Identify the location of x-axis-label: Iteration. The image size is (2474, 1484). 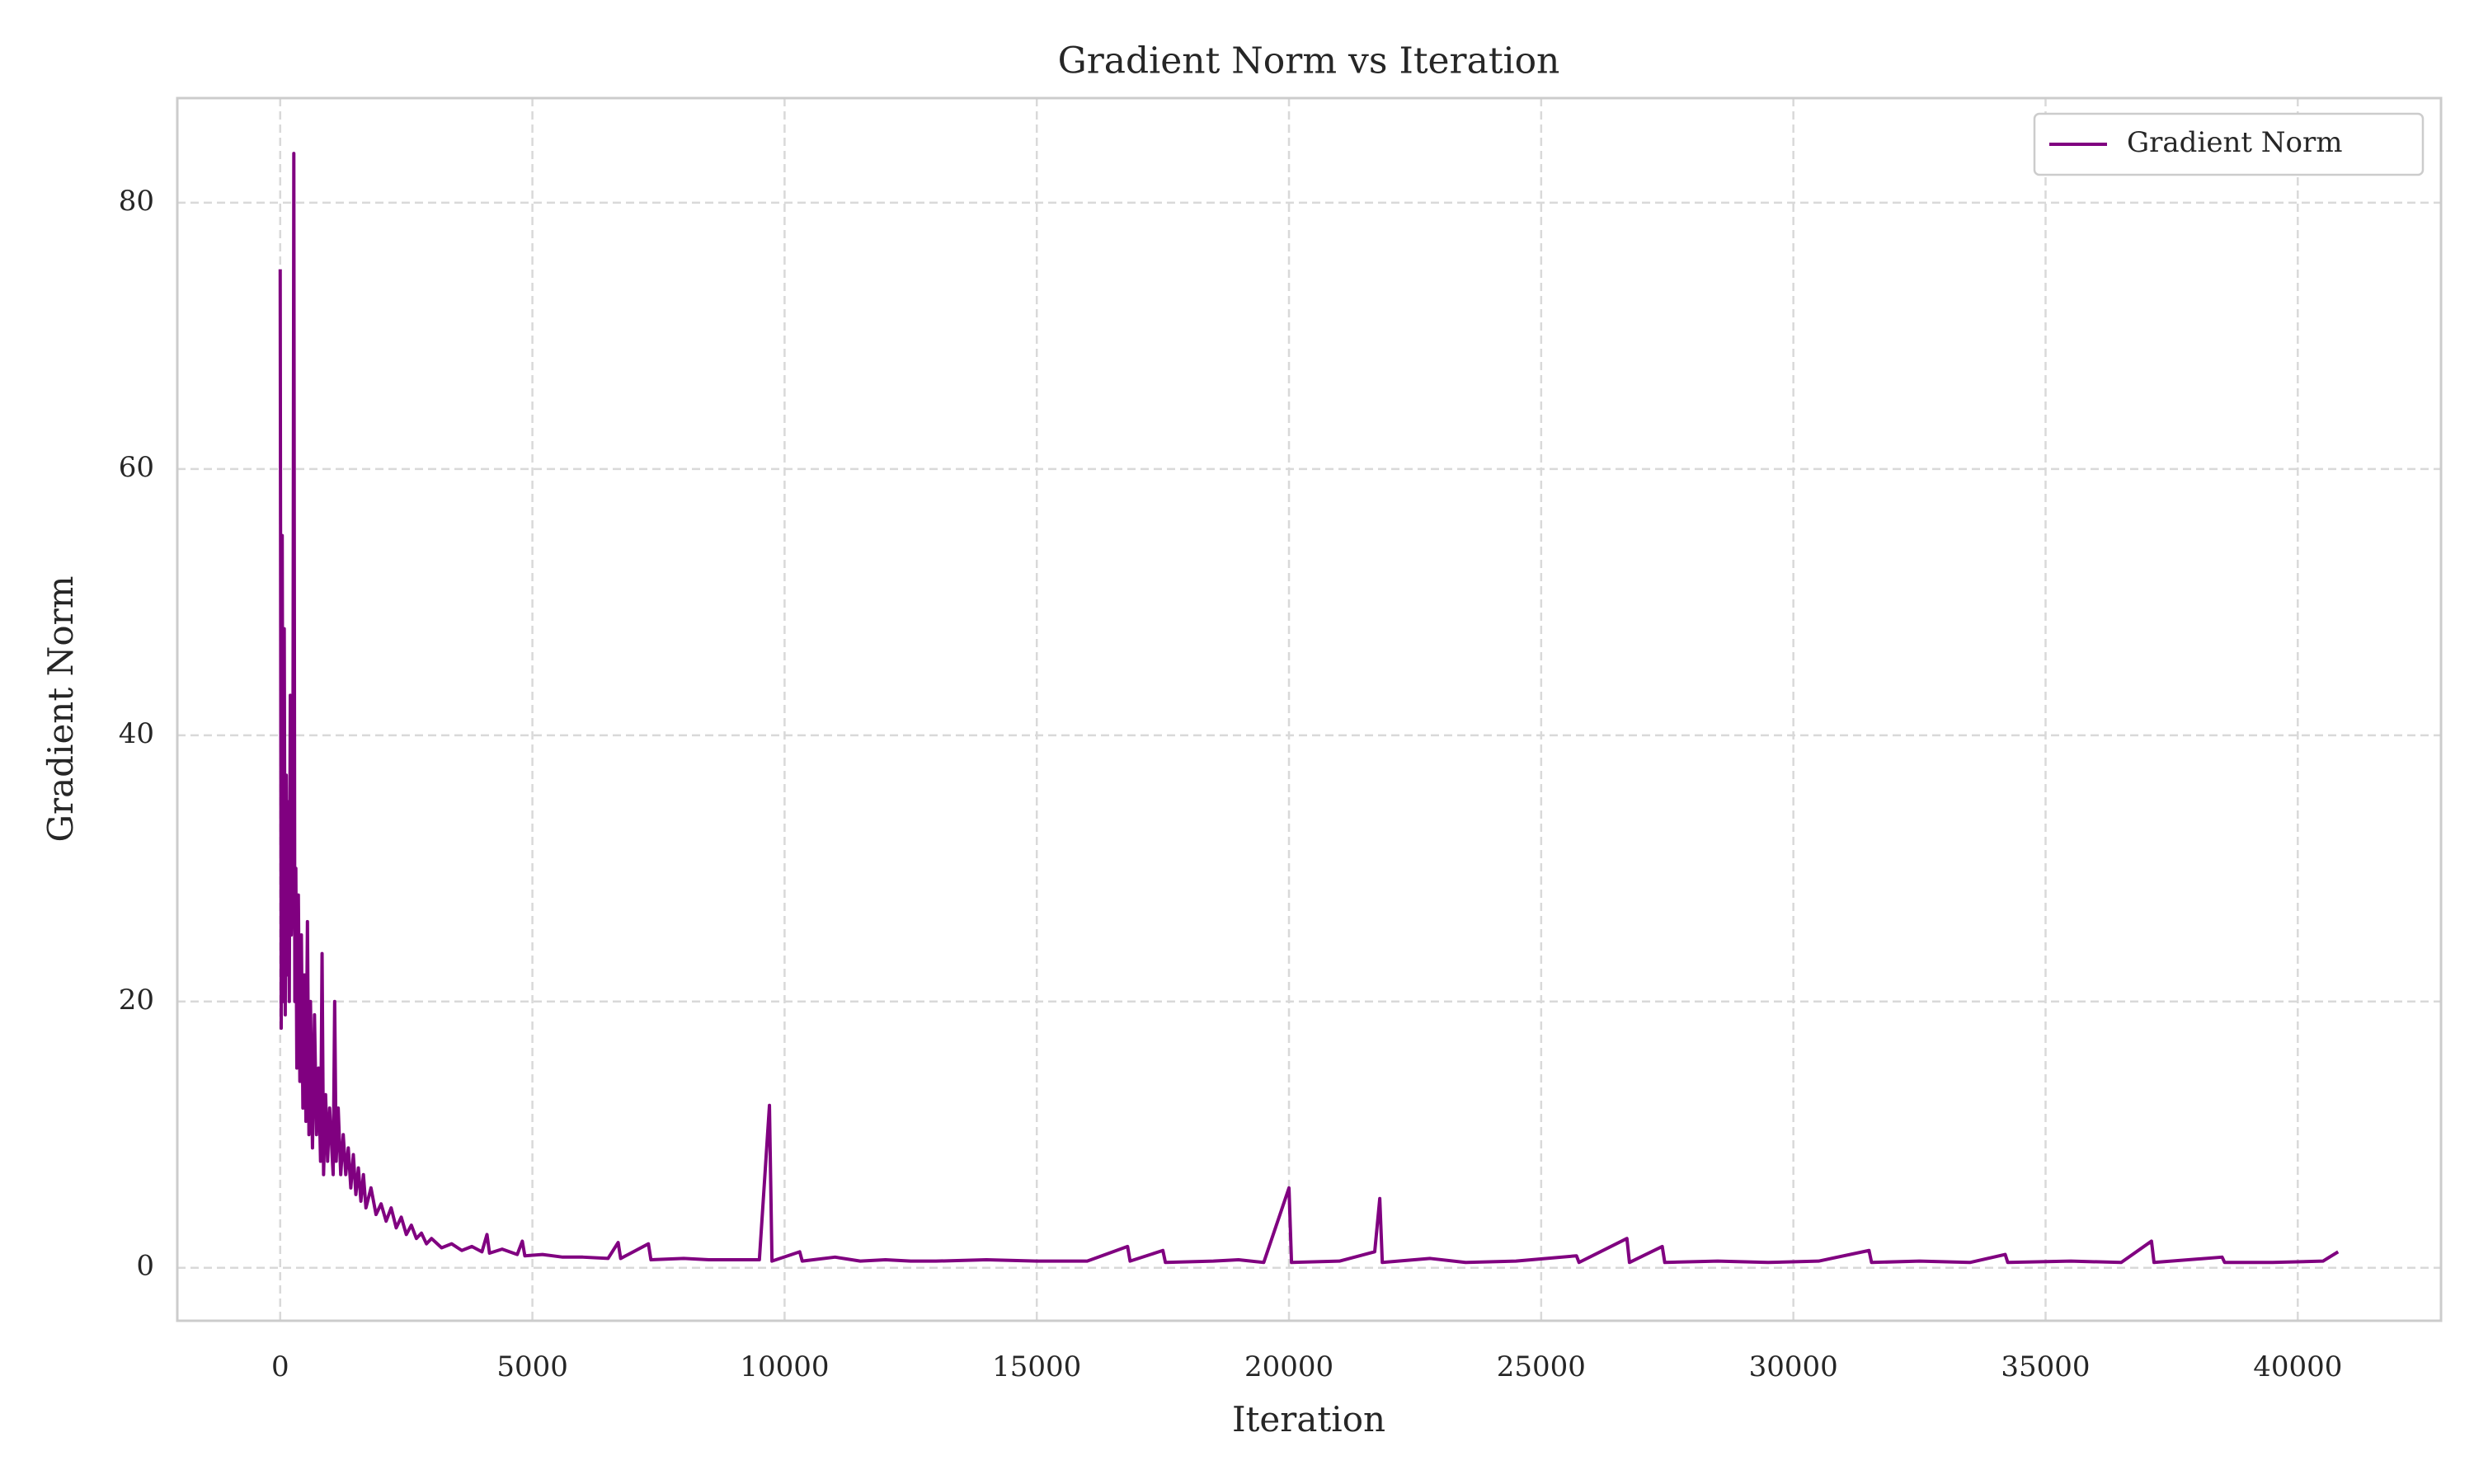
(1308, 1419).